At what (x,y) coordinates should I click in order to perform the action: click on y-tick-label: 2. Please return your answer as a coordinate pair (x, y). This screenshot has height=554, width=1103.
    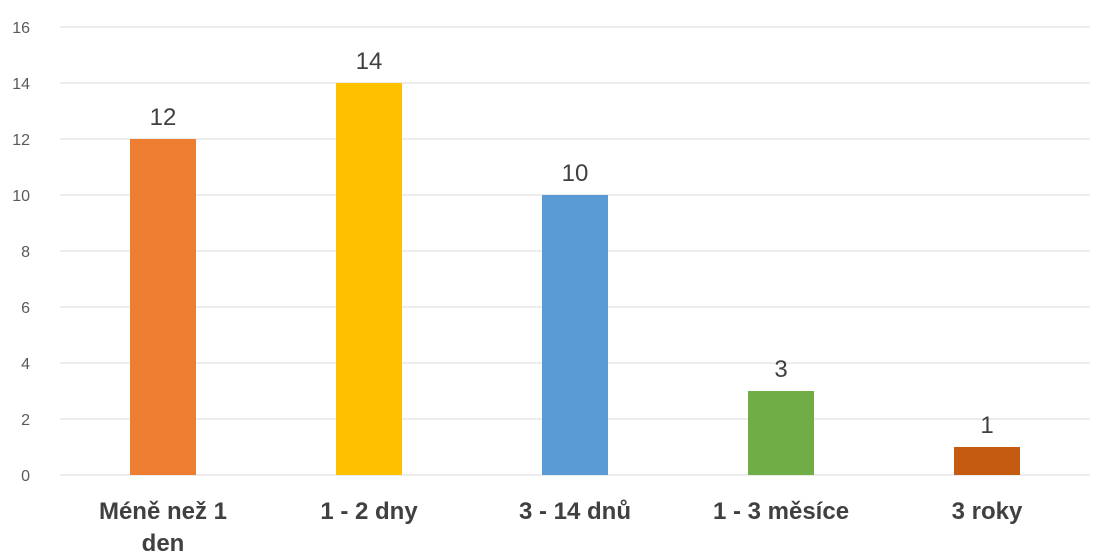
    Looking at the image, I should click on (25, 420).